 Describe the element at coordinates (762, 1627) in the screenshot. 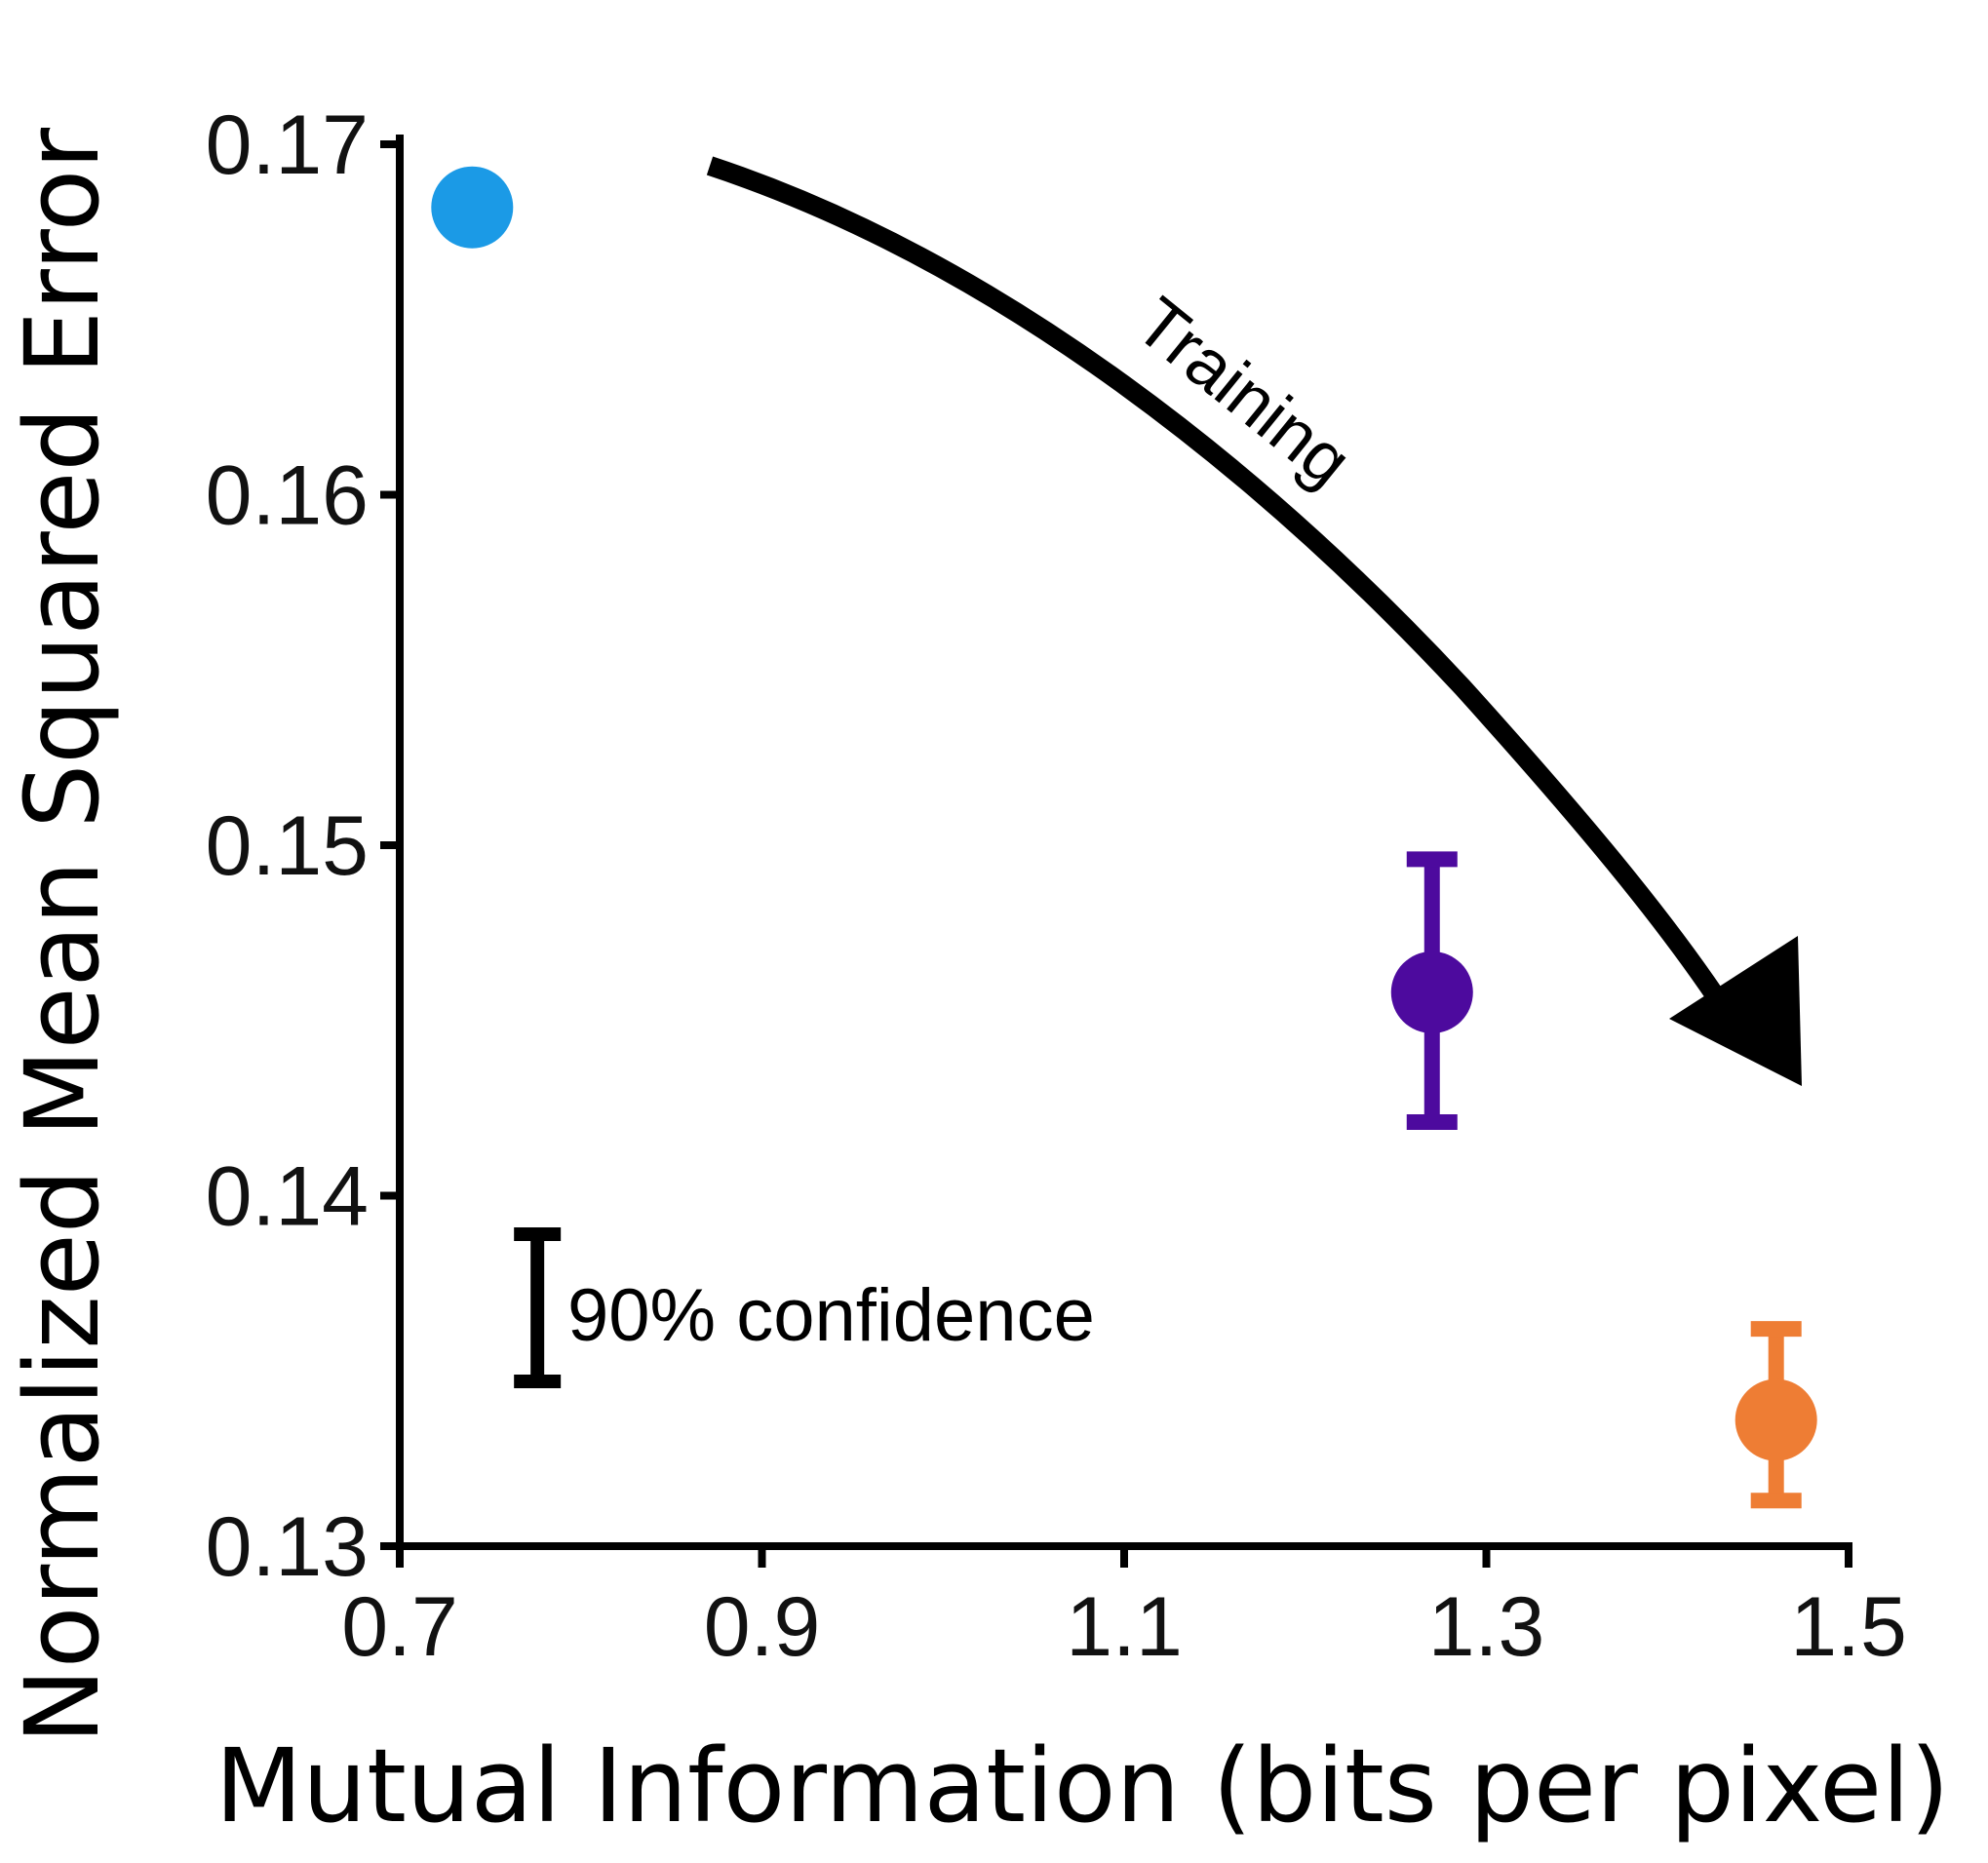

I see `x-tick-label: 0.9` at that location.